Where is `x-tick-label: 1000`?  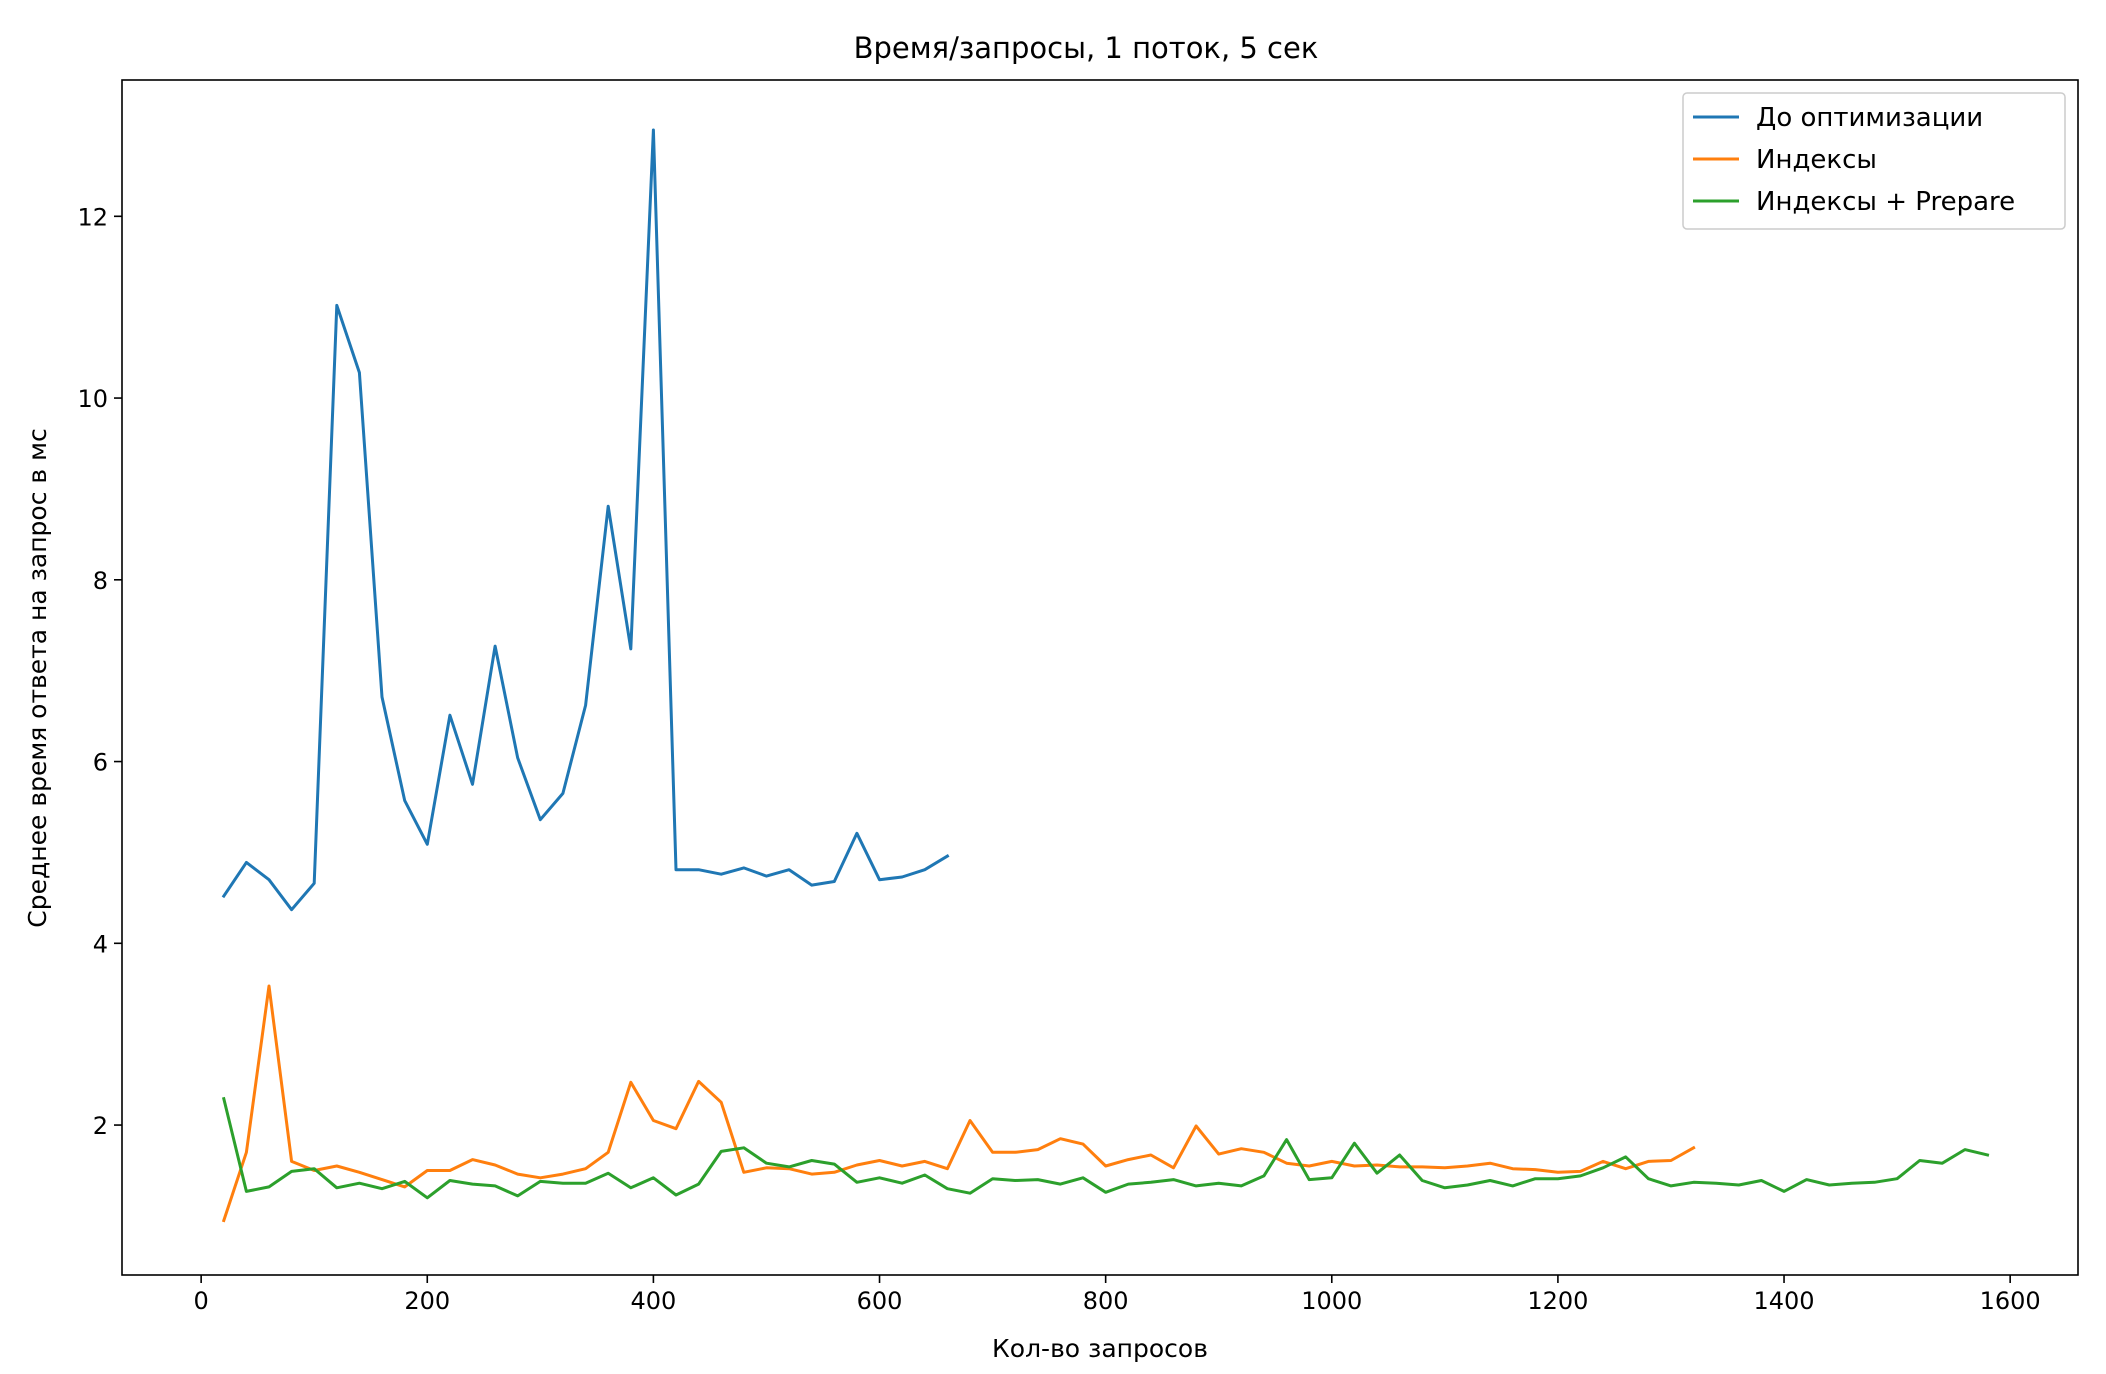
x-tick-label: 1000 is located at coordinates (1331, 1301).